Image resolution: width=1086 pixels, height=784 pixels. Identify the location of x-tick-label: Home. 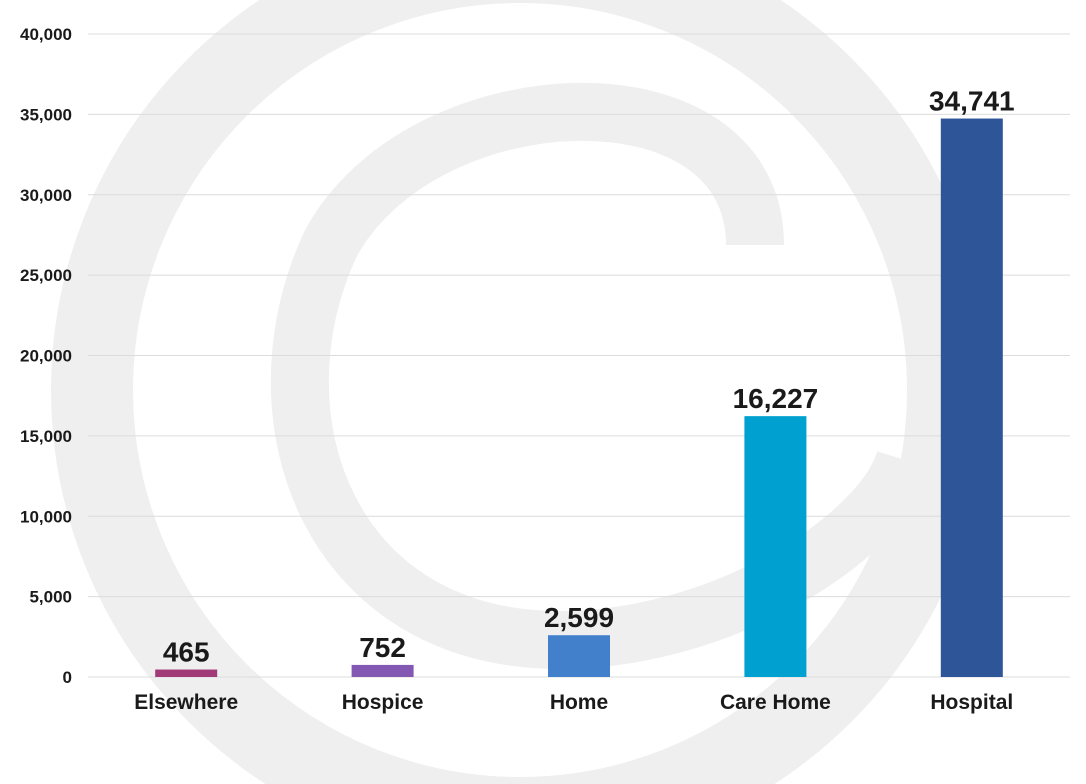
(579, 702).